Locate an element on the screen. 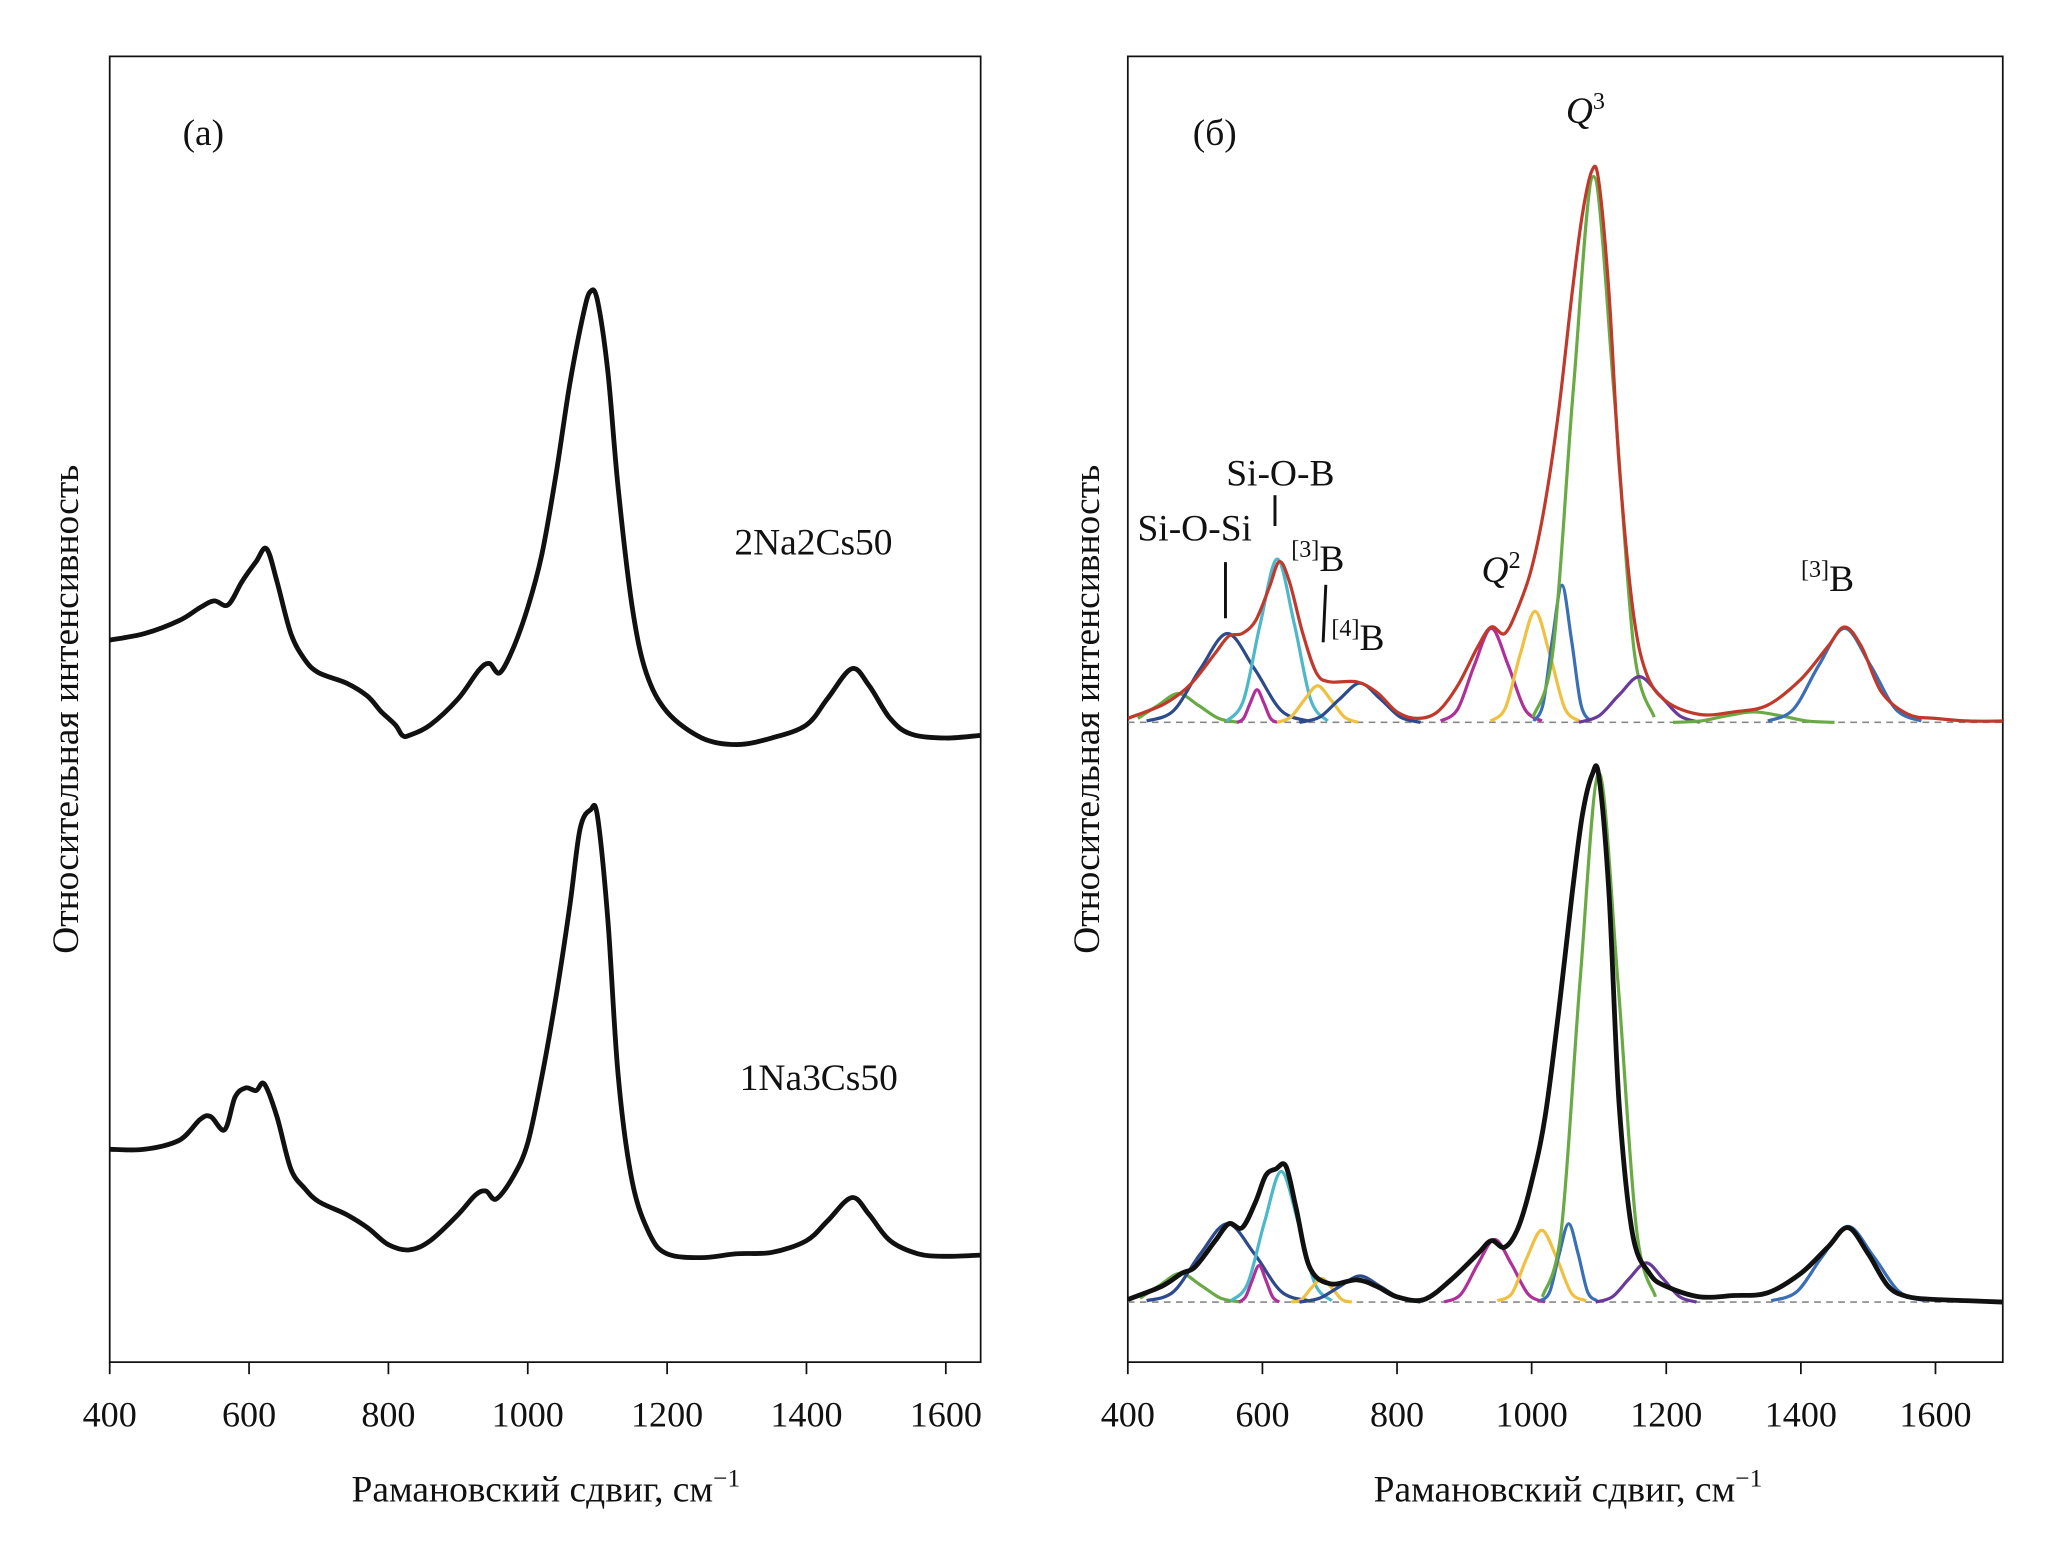 The image size is (2067, 1559). panel-label: (a) is located at coordinates (204, 133).